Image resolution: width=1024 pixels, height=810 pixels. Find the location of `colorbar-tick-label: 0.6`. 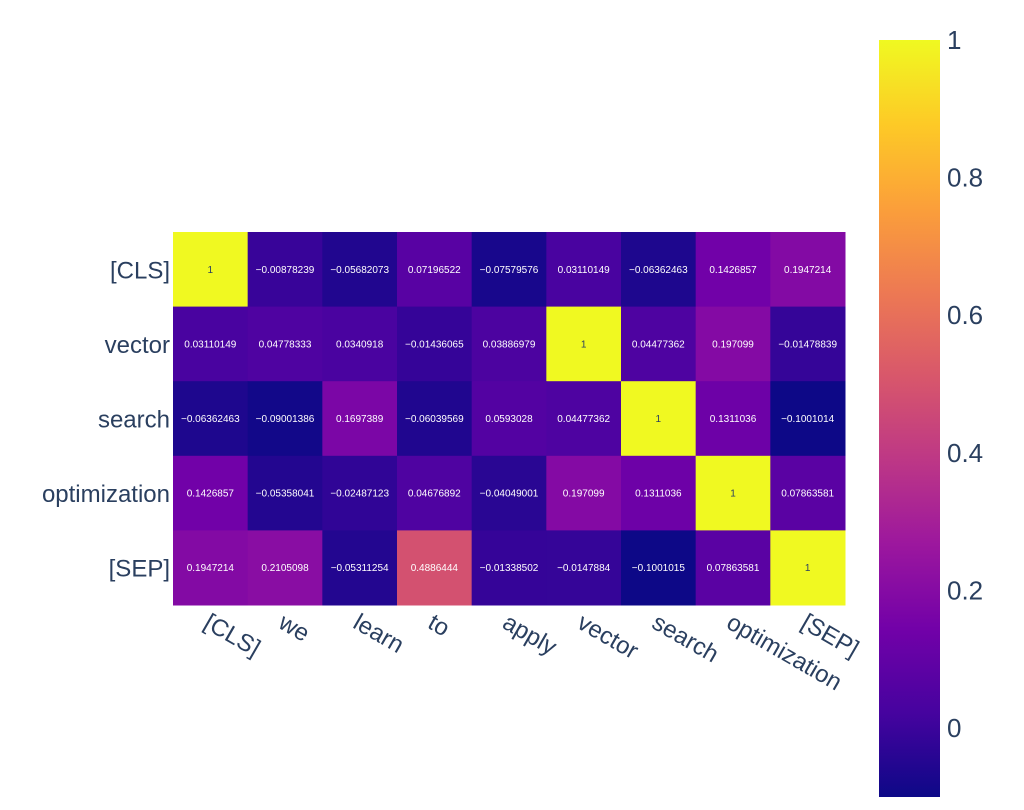

colorbar-tick-label: 0.6 is located at coordinates (965, 315).